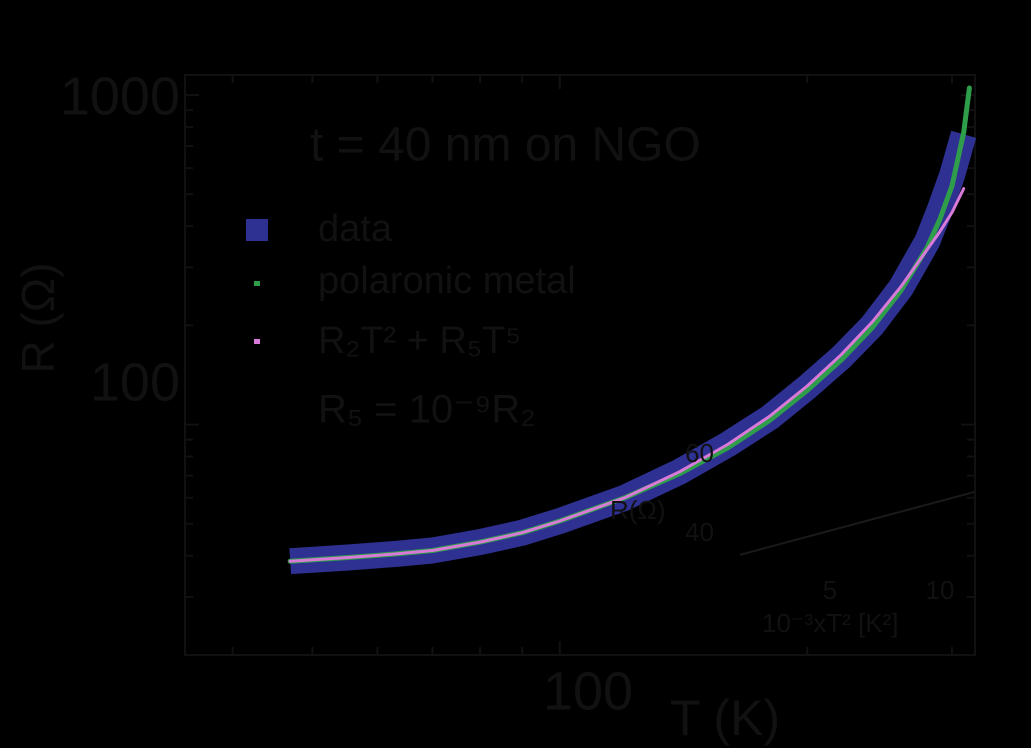 The image size is (1031, 748). I want to click on inset-x-tick-label-5: 5, so click(830, 590).